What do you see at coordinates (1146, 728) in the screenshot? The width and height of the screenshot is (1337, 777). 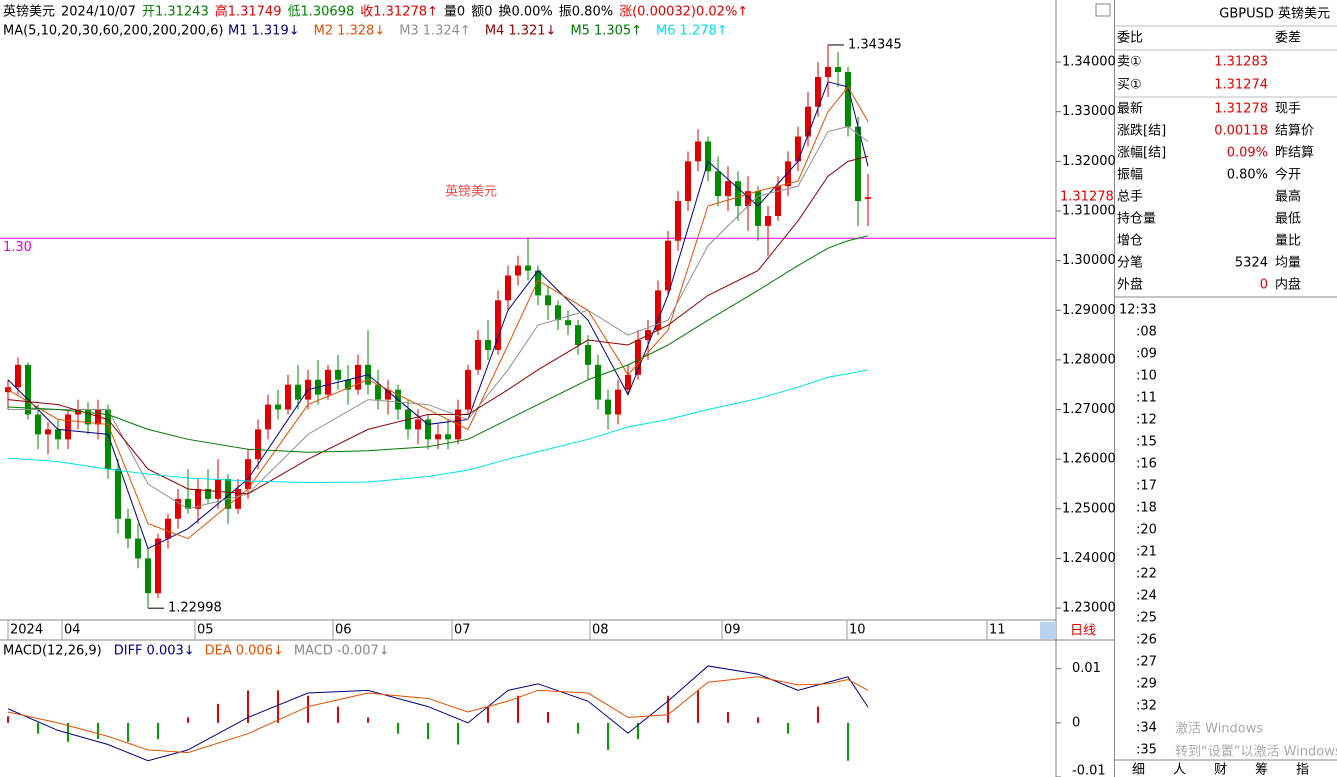 I see `time-item: :34` at bounding box center [1146, 728].